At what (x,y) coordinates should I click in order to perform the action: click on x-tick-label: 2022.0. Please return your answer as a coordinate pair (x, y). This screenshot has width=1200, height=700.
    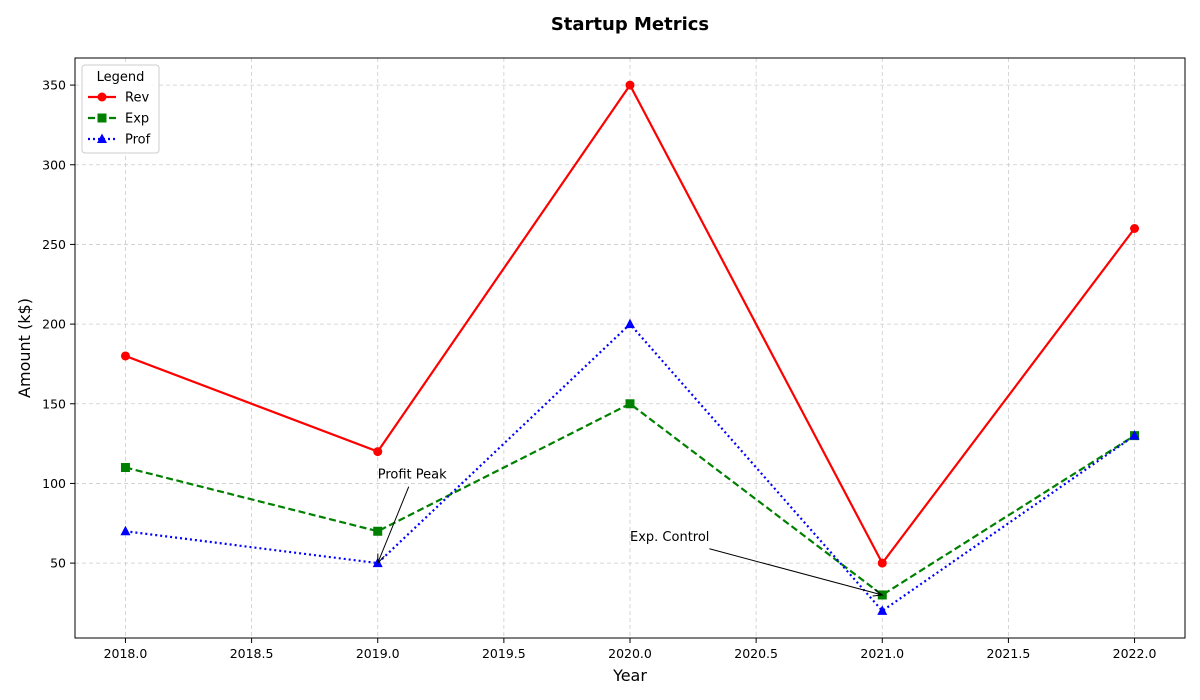
    Looking at the image, I should click on (1135, 653).